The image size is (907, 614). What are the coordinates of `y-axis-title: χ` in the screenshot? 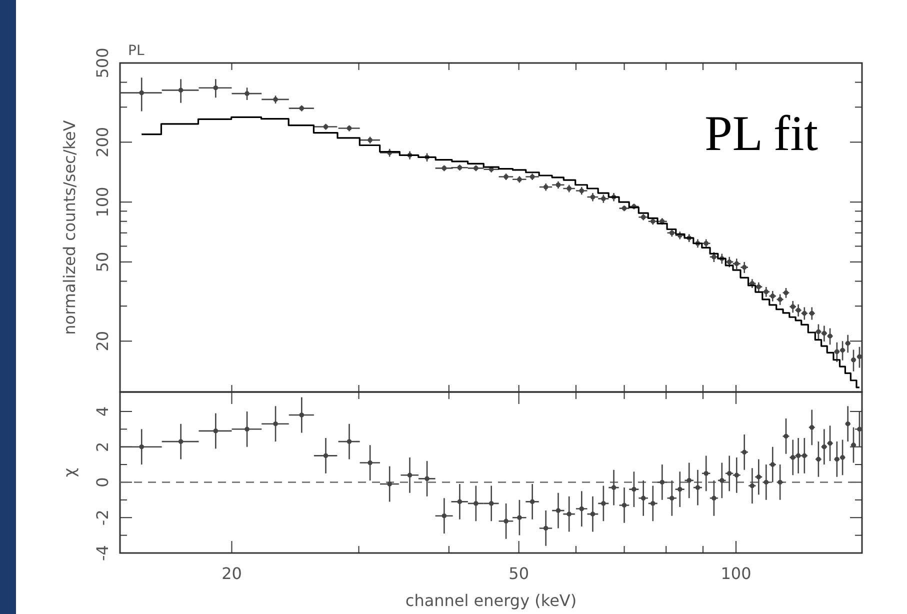 It's located at (69, 473).